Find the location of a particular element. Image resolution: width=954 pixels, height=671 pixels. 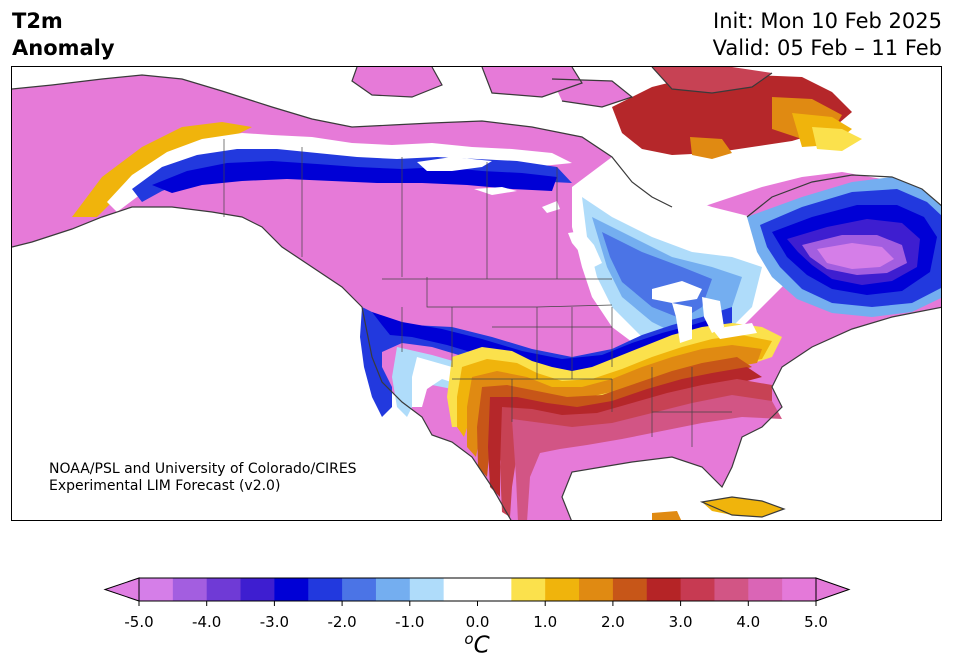

title-line-2: Anomaly is located at coordinates (63, 48).